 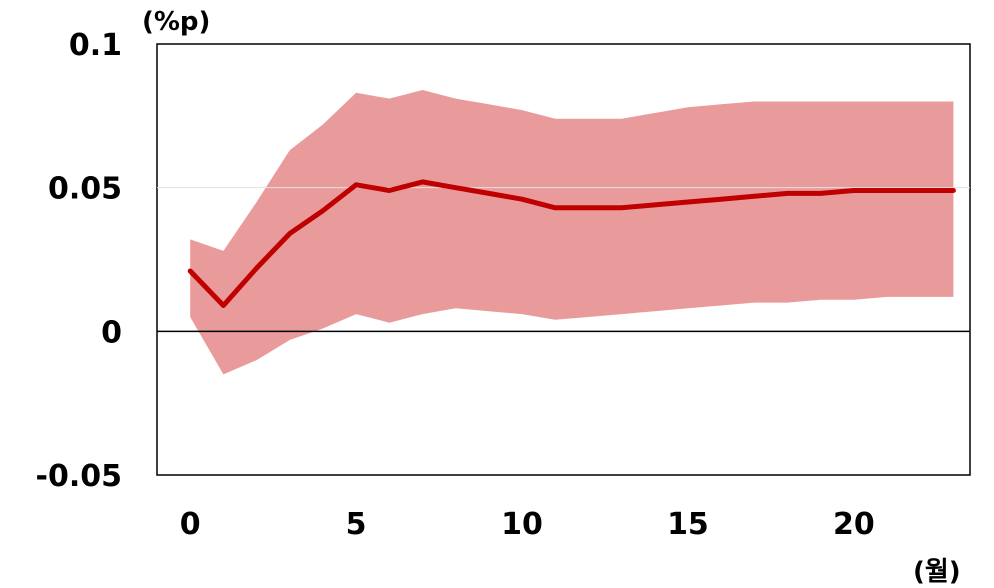 I want to click on y-tick-label: -0.05, so click(x=79, y=476).